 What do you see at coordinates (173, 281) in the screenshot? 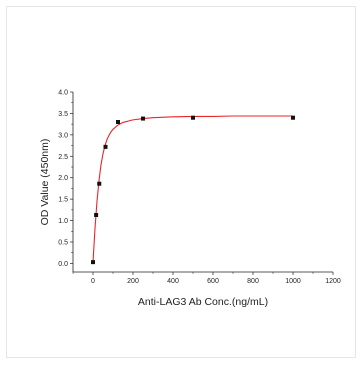
I see `x-tick-label: 400` at bounding box center [173, 281].